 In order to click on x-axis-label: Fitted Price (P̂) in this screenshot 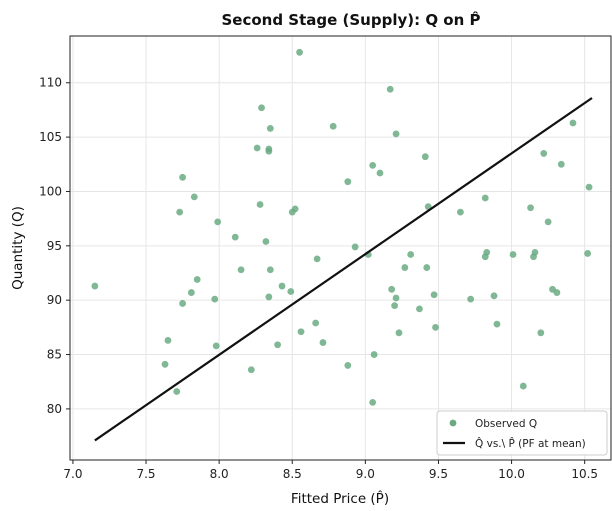, I will do `click(340, 499)`.